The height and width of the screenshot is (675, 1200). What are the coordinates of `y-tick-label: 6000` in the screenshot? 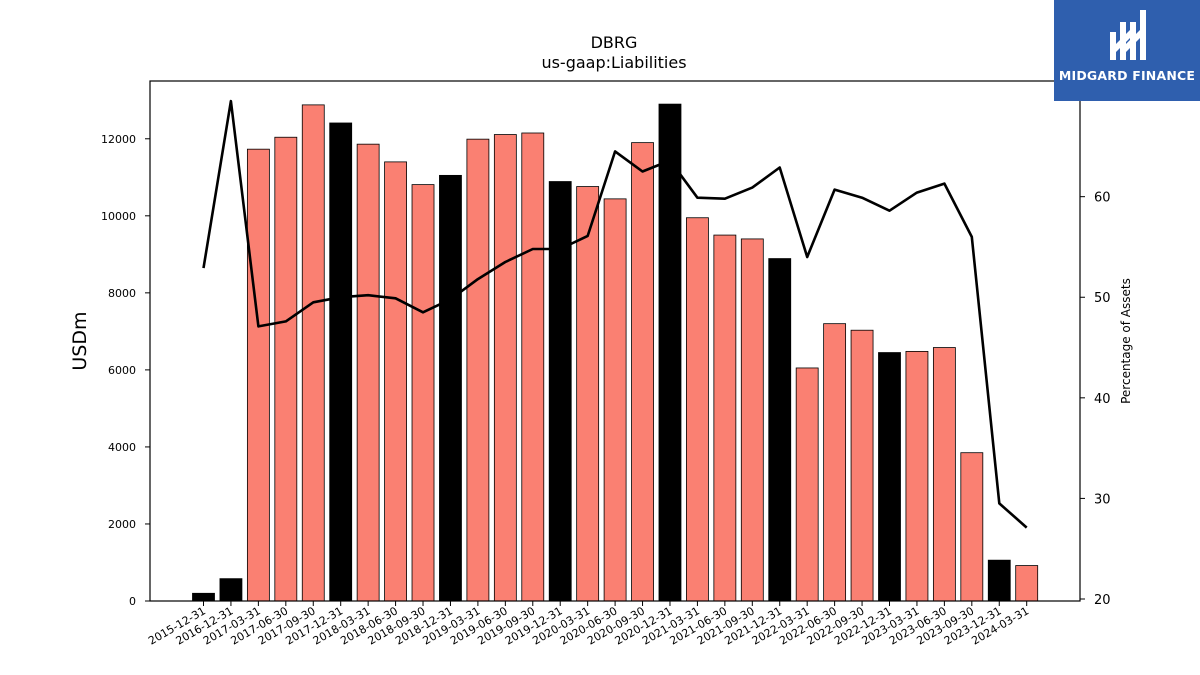 It's located at (122, 370).